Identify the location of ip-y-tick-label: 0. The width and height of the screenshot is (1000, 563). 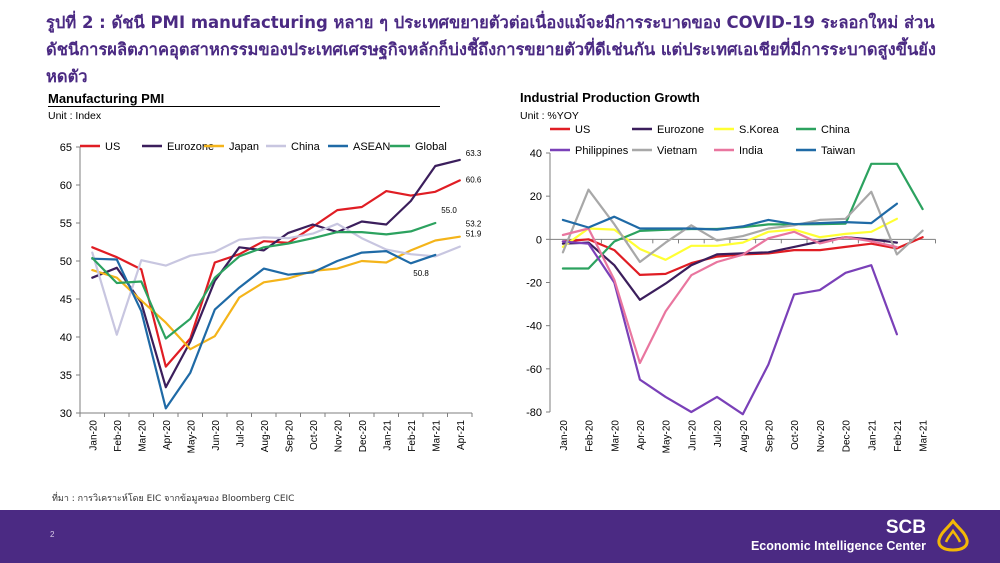
(539, 240).